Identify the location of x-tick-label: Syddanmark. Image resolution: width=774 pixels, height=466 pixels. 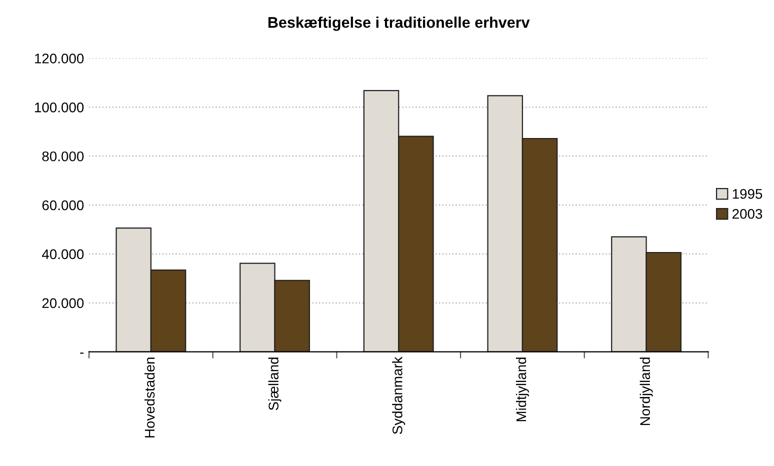
(399, 395).